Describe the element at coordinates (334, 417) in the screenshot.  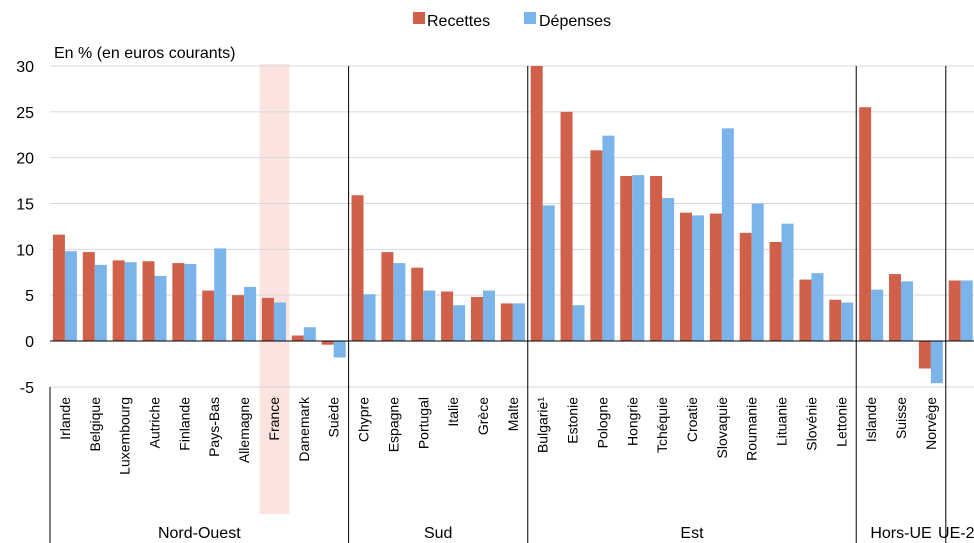
I see `category-label: Suède` at that location.